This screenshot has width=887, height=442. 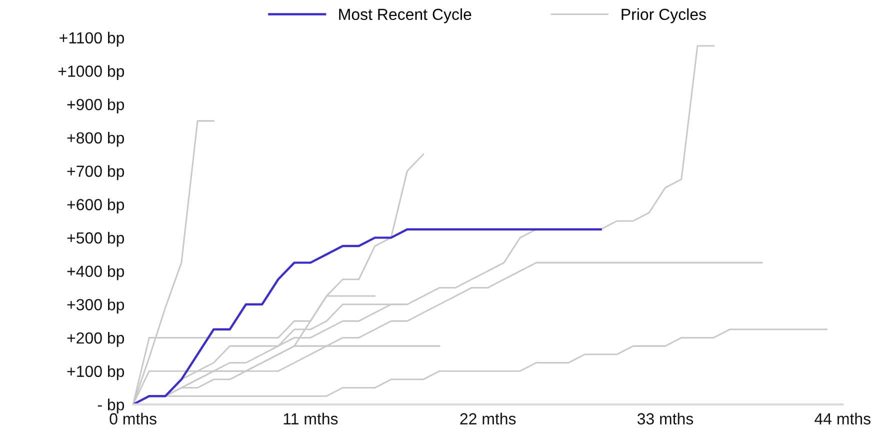 What do you see at coordinates (95, 206) in the screenshot?
I see `y-tick-label: +600 bp` at bounding box center [95, 206].